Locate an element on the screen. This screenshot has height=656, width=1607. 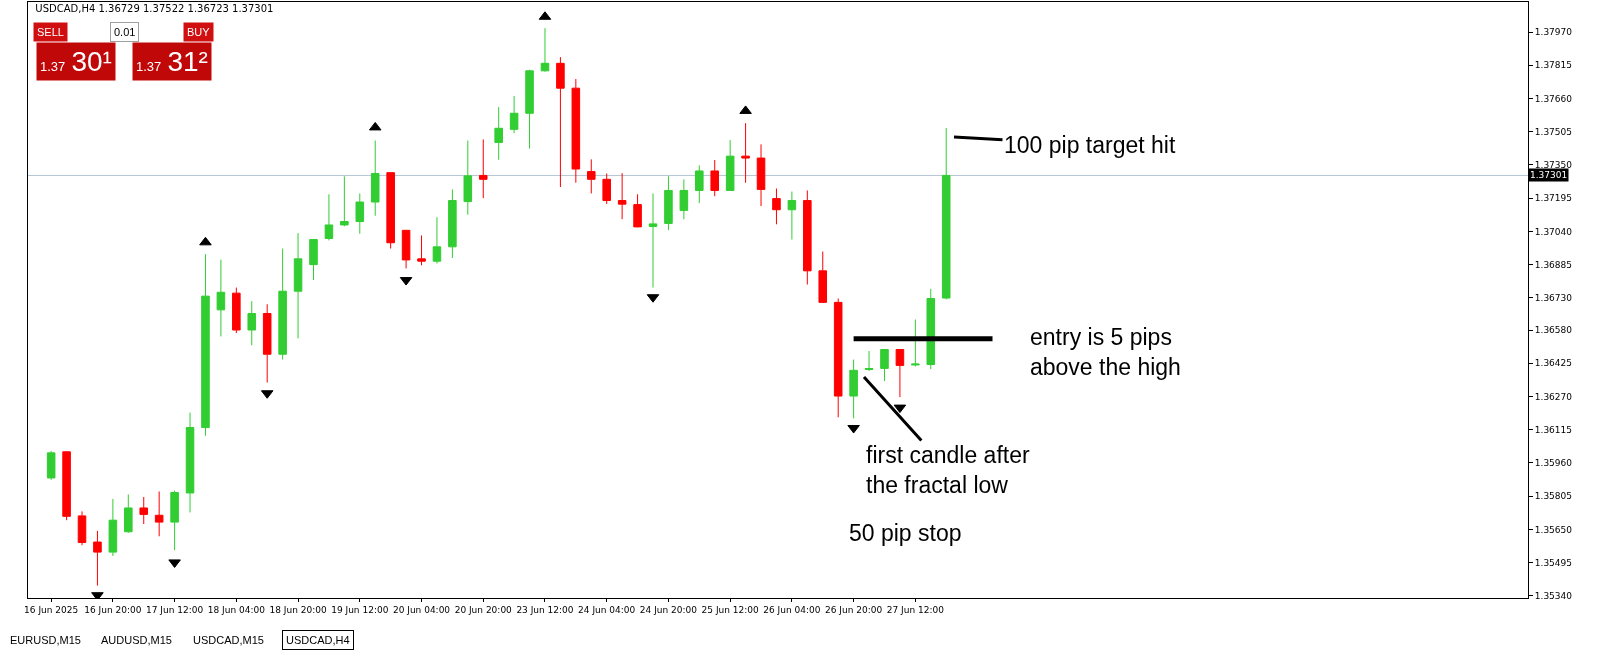
y-tick-label: 1.37195 is located at coordinates (1553, 198).